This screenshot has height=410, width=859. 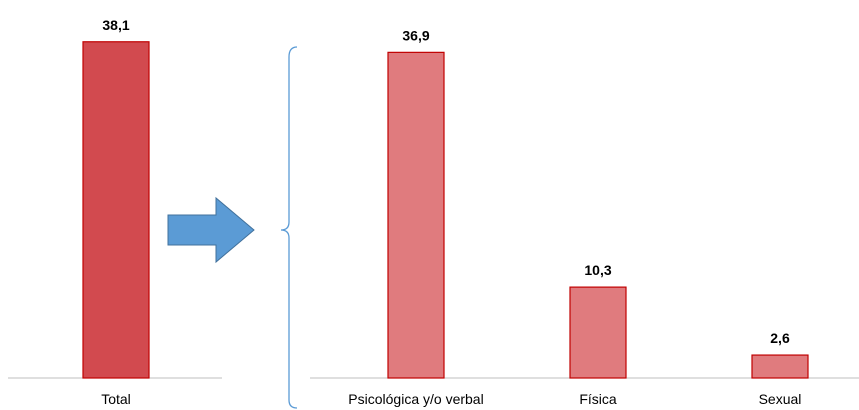 I want to click on right-arrow-icon, so click(x=211, y=230).